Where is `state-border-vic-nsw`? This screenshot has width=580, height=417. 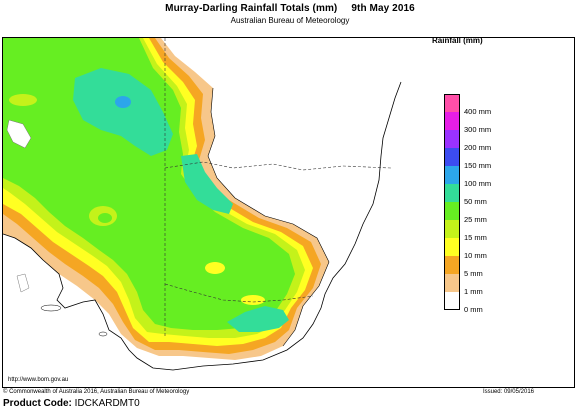 state-border-vic-nsw is located at coordinates (239, 293).